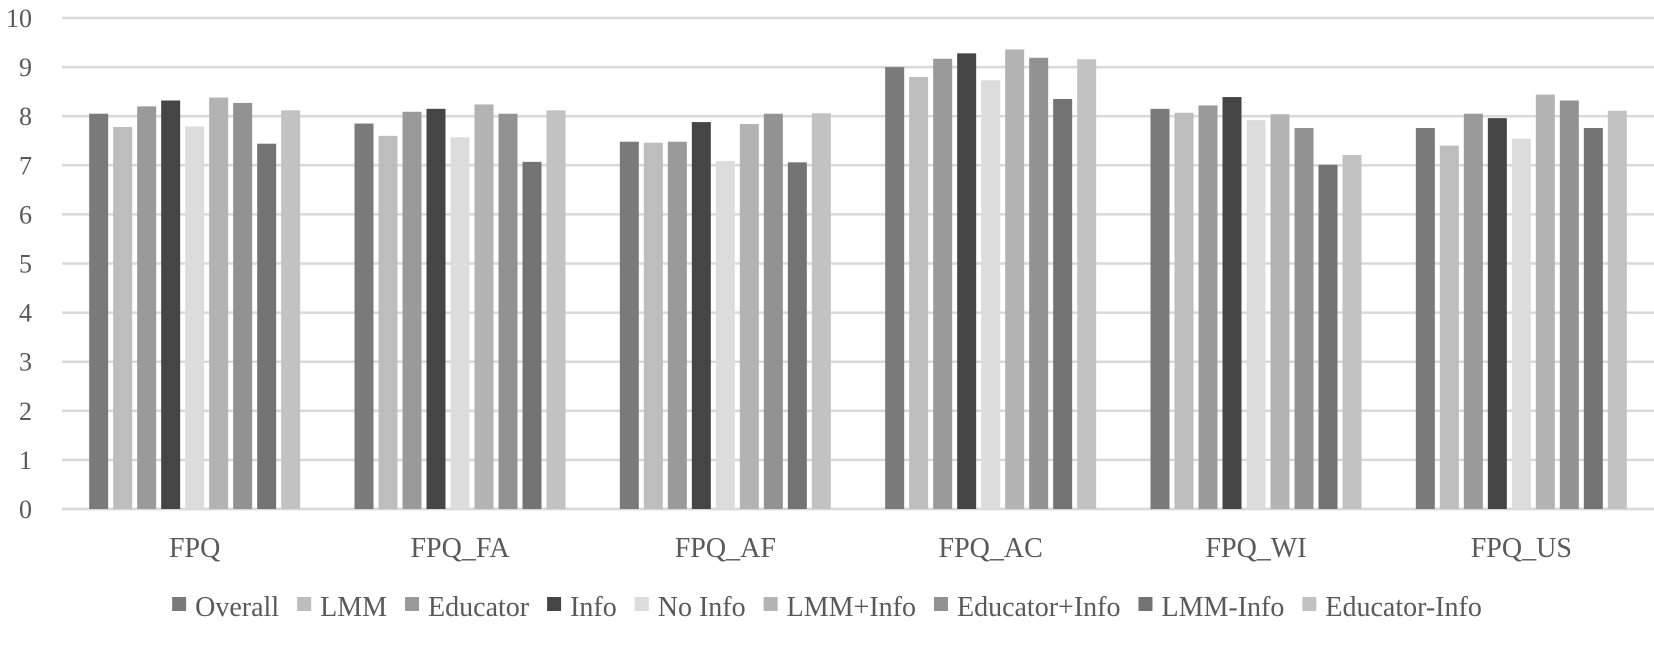  Describe the element at coordinates (25, 460) in the screenshot. I see `y-tick-label: 1` at that location.